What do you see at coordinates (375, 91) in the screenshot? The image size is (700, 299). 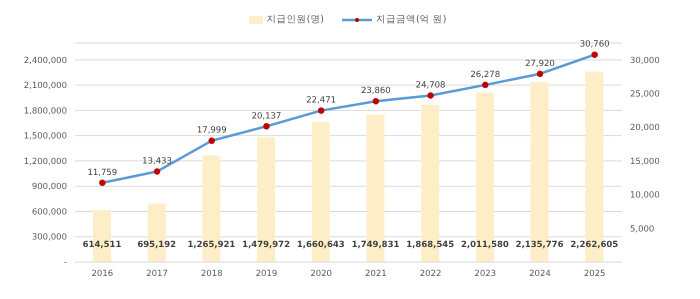 I see `data-label: 23,860` at bounding box center [375, 91].